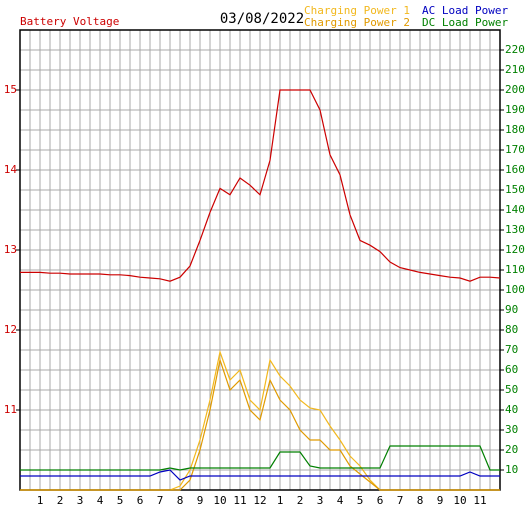  Describe the element at coordinates (259, 500) in the screenshot. I see `x-tick-label: 12` at that location.